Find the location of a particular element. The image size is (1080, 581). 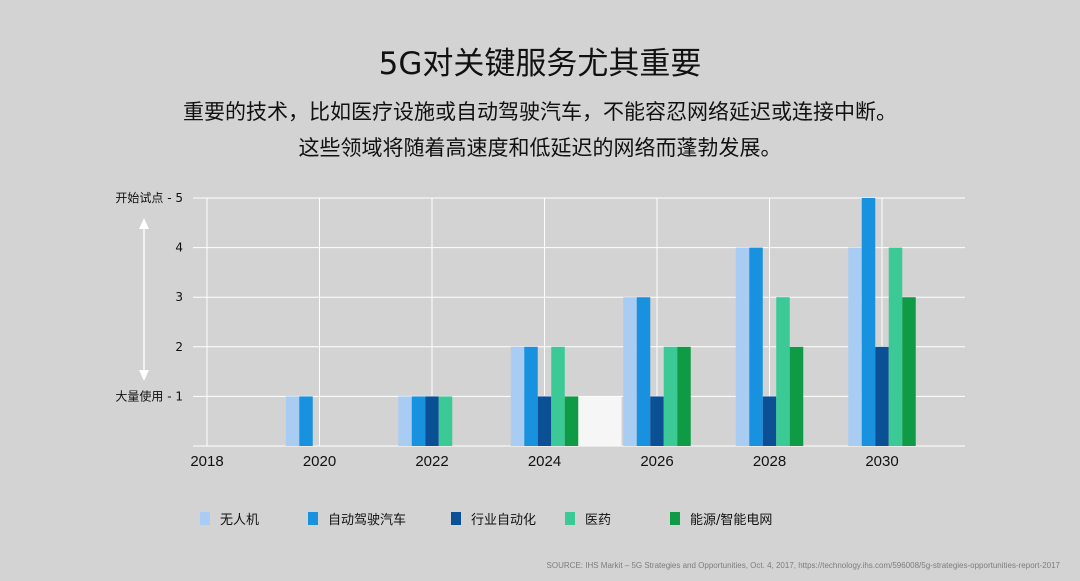

x-tick-label: 2024 is located at coordinates (544, 461).